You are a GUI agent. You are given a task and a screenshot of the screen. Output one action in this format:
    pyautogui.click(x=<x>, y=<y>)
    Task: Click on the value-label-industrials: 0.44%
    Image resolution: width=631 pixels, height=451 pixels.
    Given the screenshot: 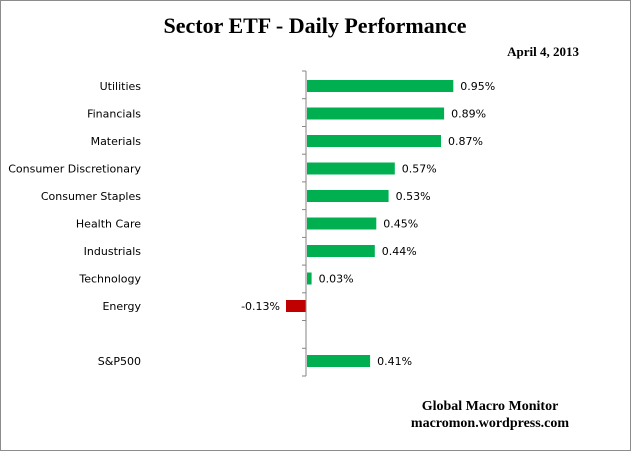 What is the action you would take?
    pyautogui.click(x=399, y=251)
    